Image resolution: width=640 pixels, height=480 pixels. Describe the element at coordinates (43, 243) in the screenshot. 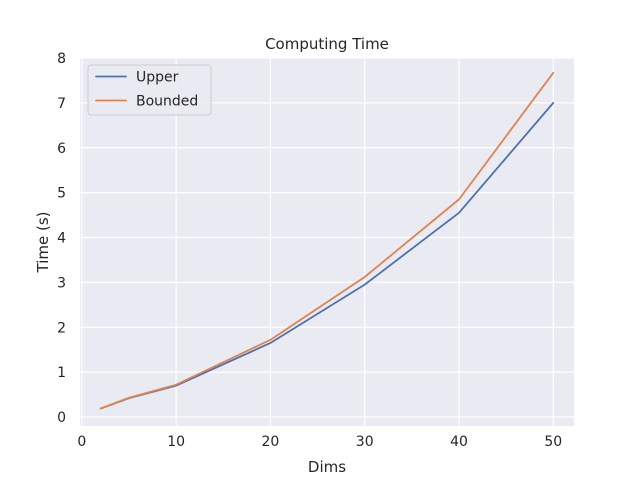

I see `y-axis-title: Time (s)` at that location.